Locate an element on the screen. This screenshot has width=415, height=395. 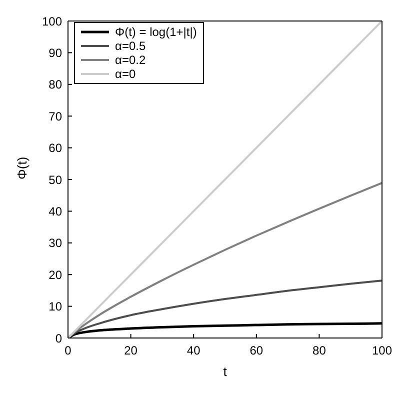
y-tick-label: 30 is located at coordinates (55, 243).